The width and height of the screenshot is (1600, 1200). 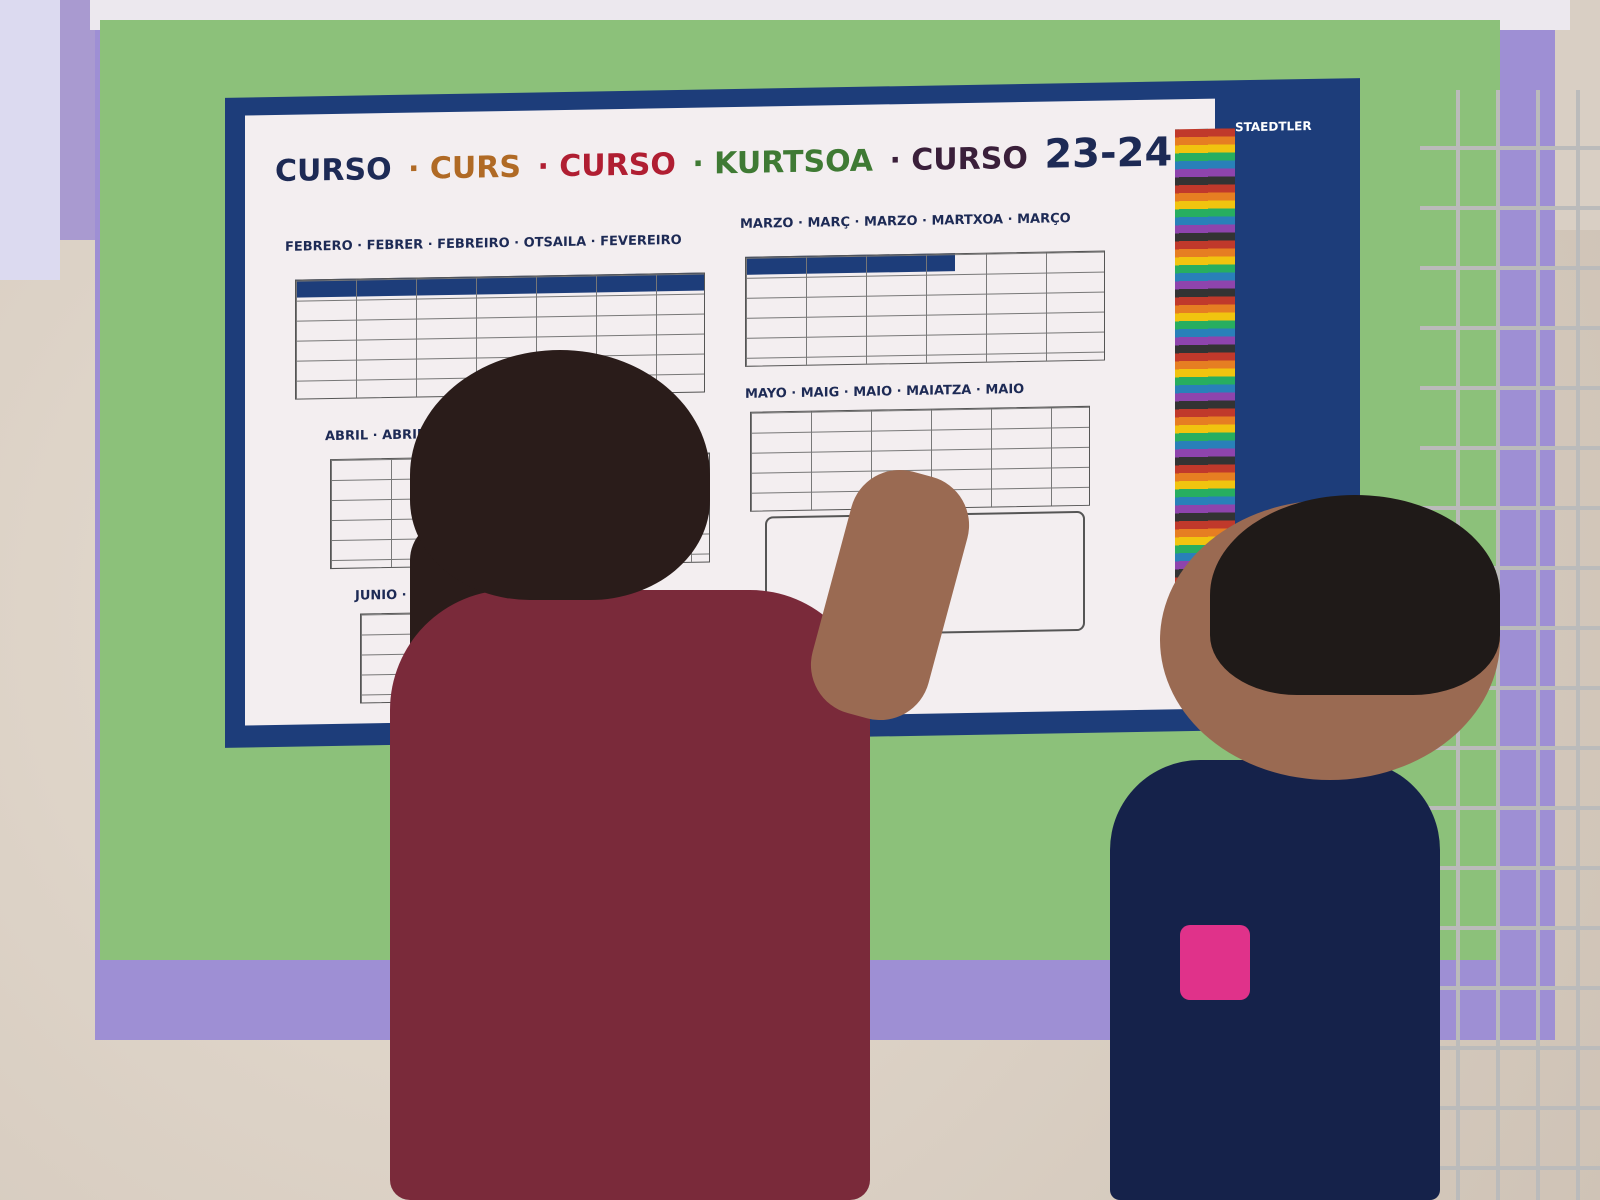 I want to click on calendar-march, so click(x=925, y=308).